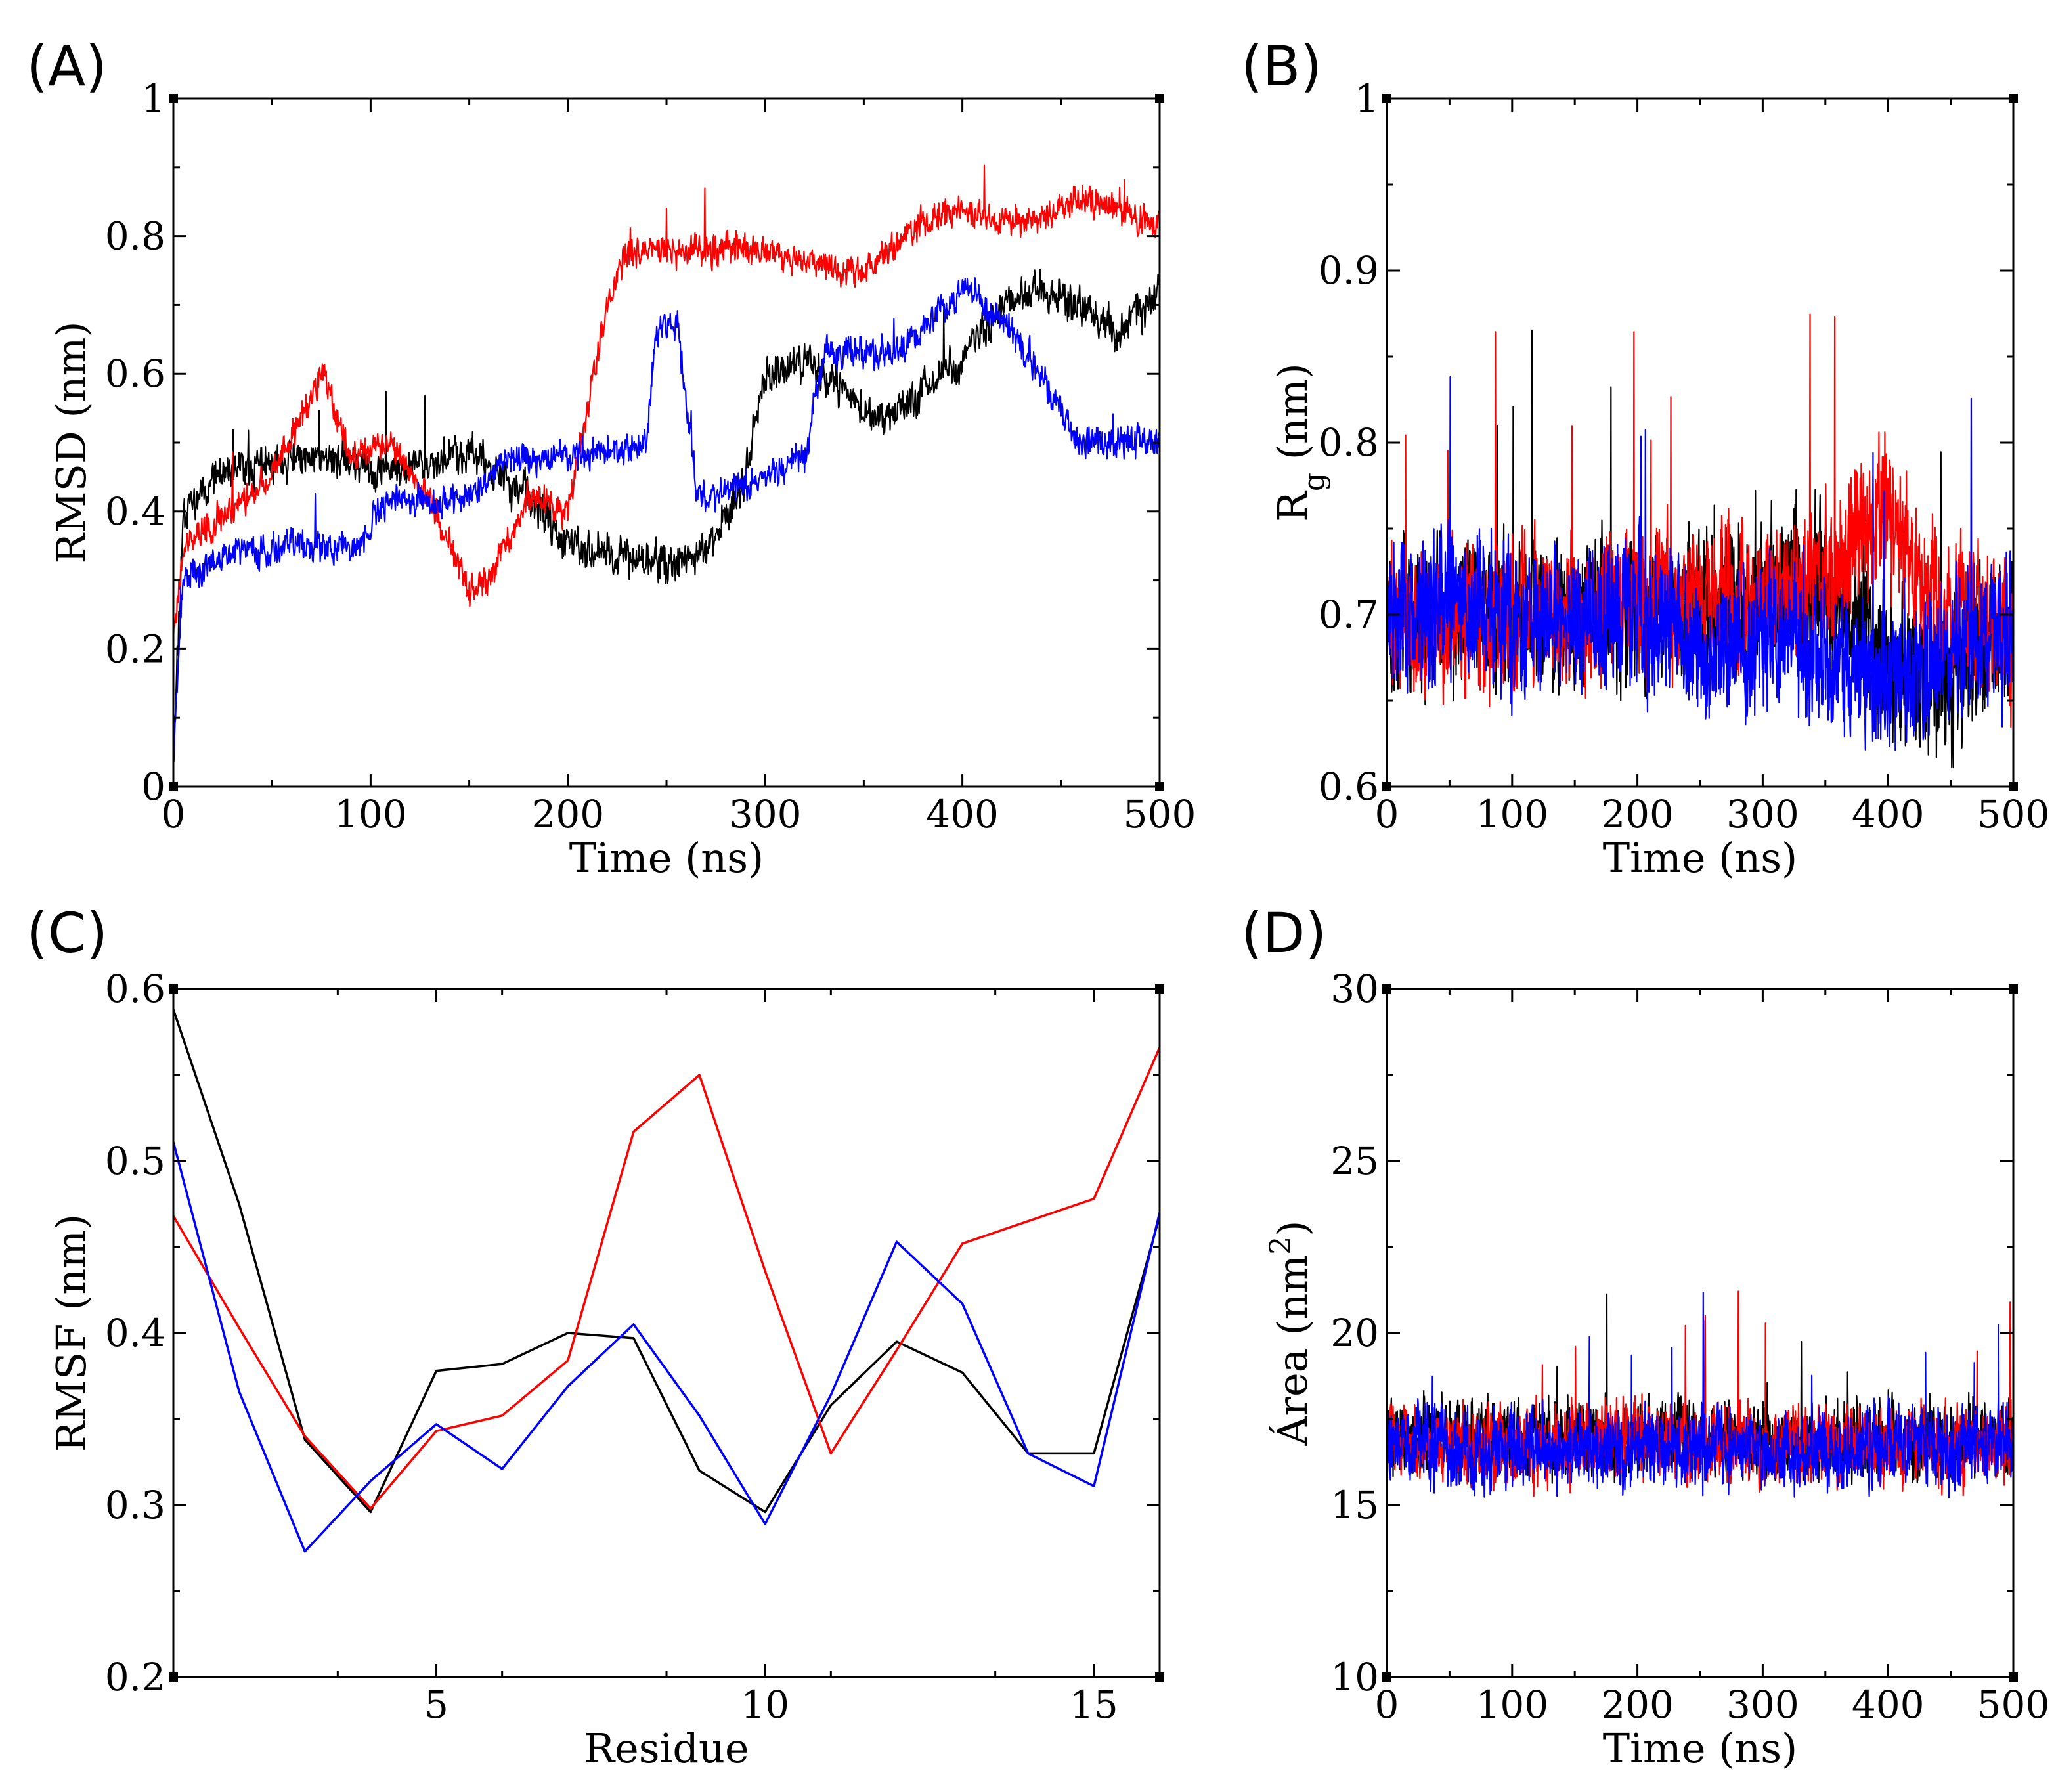 This screenshot has height=1792, width=2054. Describe the element at coordinates (1355, 1505) in the screenshot. I see `y-tick-label: 15` at that location.